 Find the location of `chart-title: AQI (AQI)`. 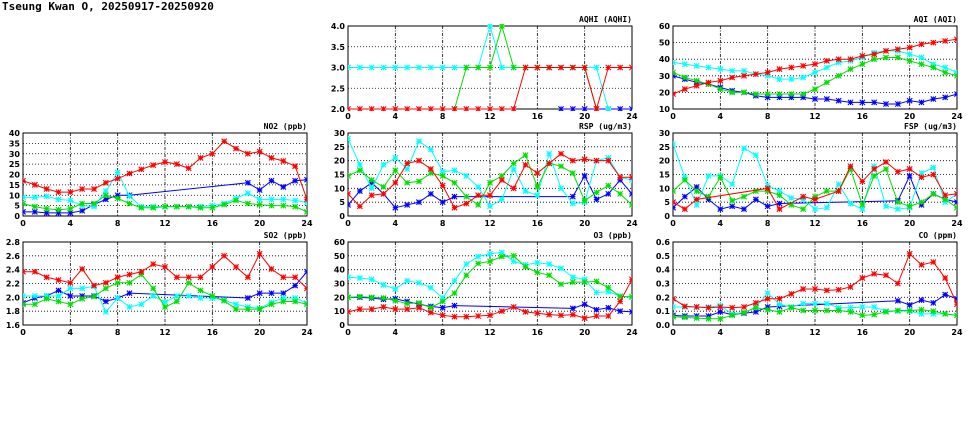

chart-title: AQI (AQI) is located at coordinates (935, 19).